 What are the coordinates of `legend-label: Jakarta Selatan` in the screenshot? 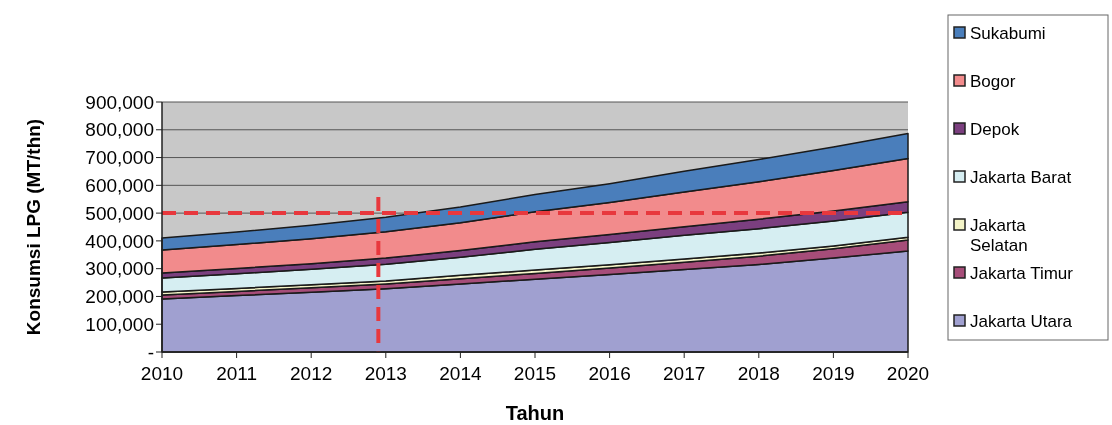 It's located at (999, 235).